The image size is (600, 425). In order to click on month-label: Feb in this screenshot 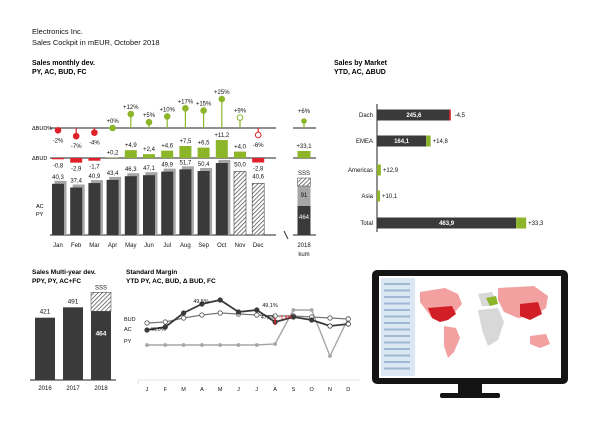, I will do `click(76, 246)`.